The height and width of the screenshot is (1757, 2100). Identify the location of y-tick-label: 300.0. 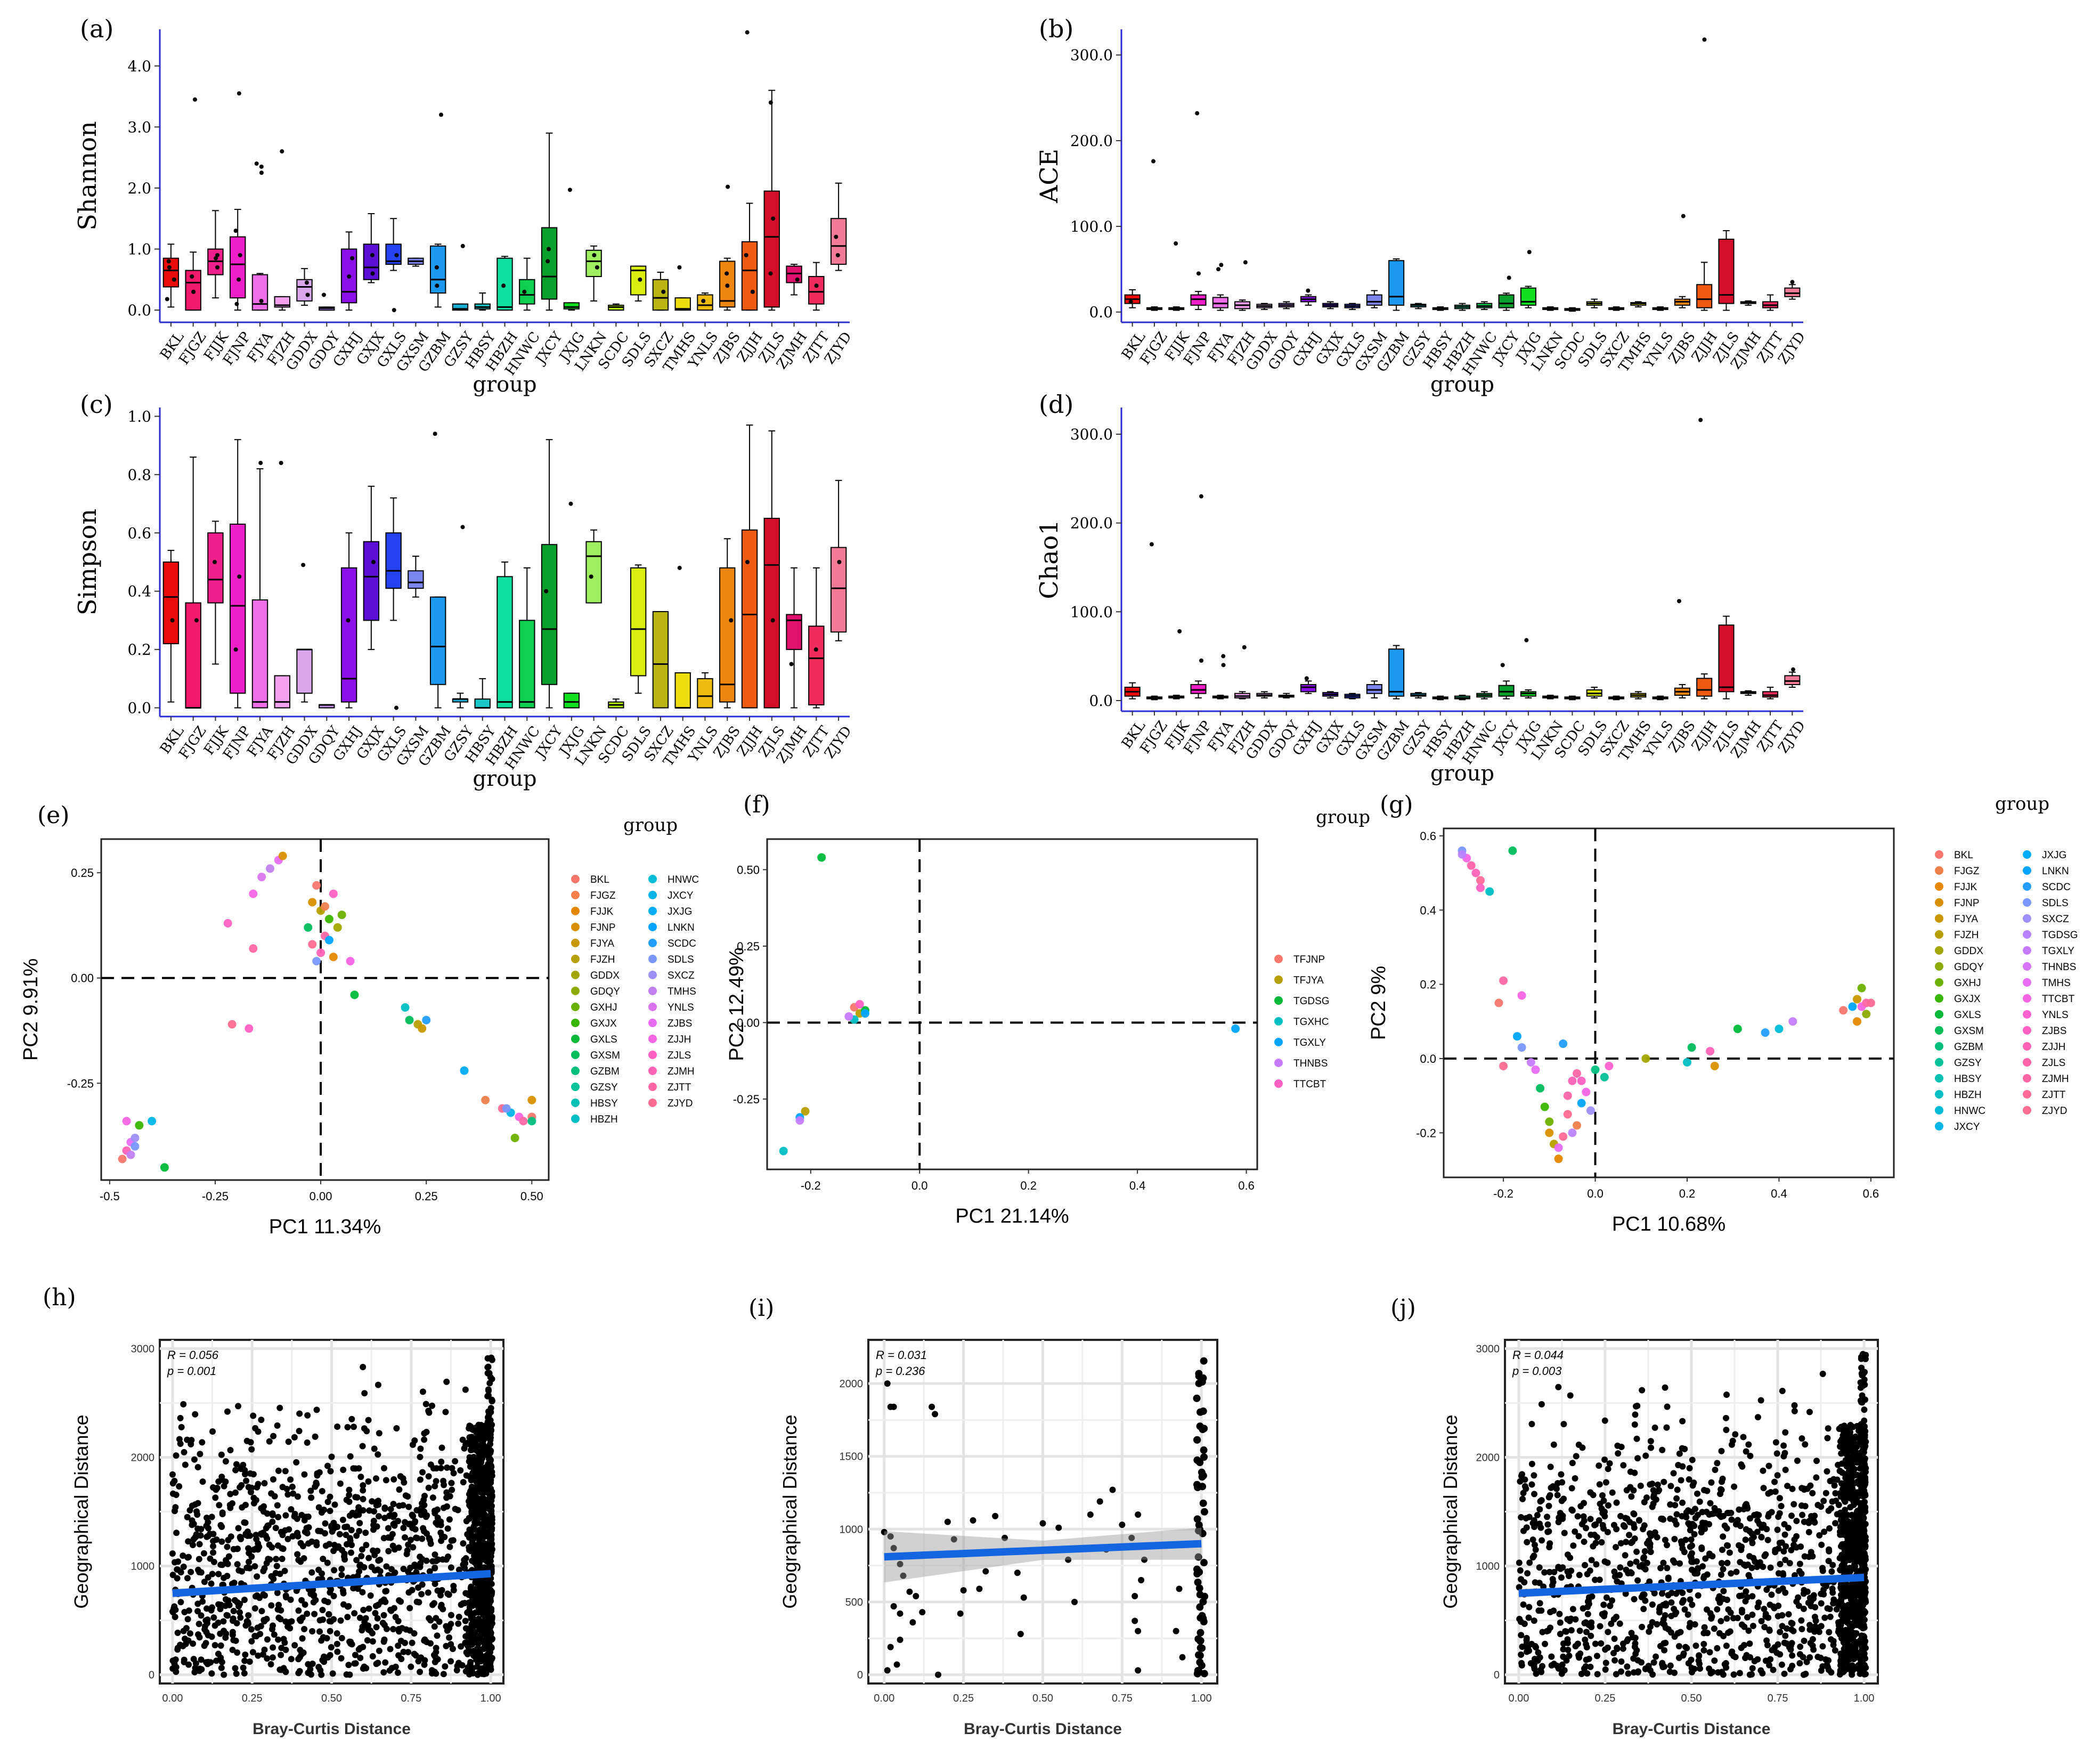
(1091, 55).